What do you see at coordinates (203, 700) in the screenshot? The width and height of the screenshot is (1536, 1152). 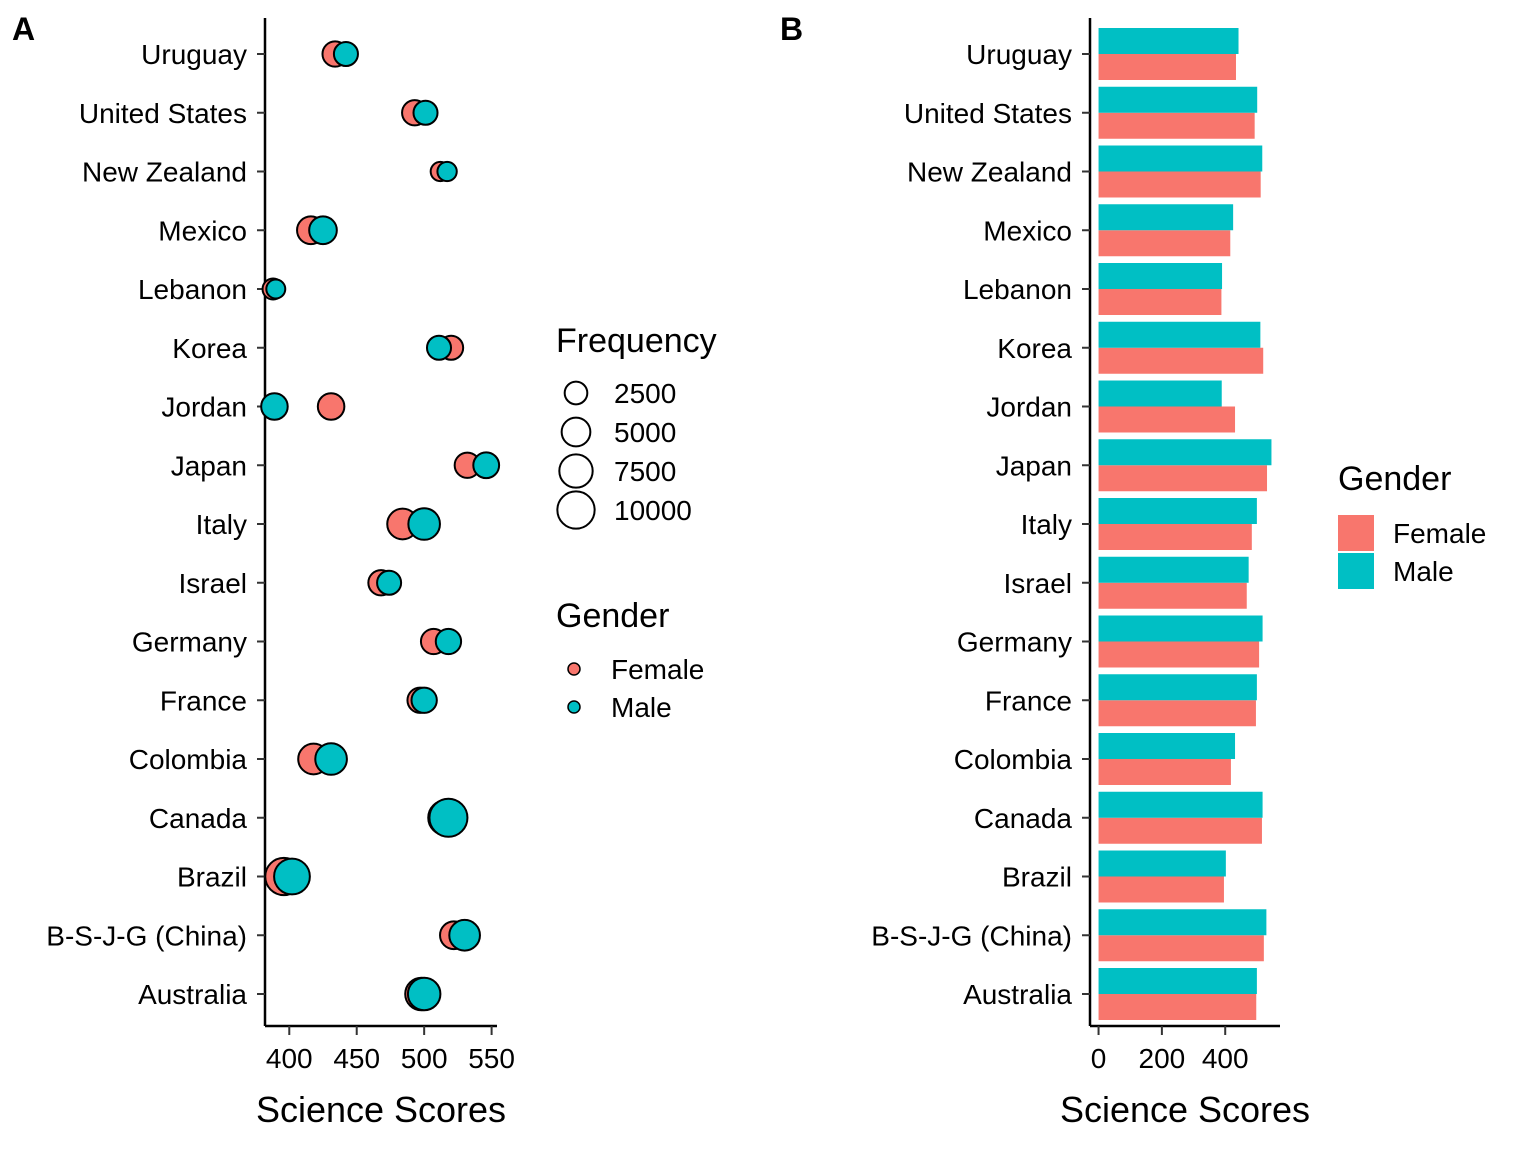 I see `y-tick-label-france: France` at bounding box center [203, 700].